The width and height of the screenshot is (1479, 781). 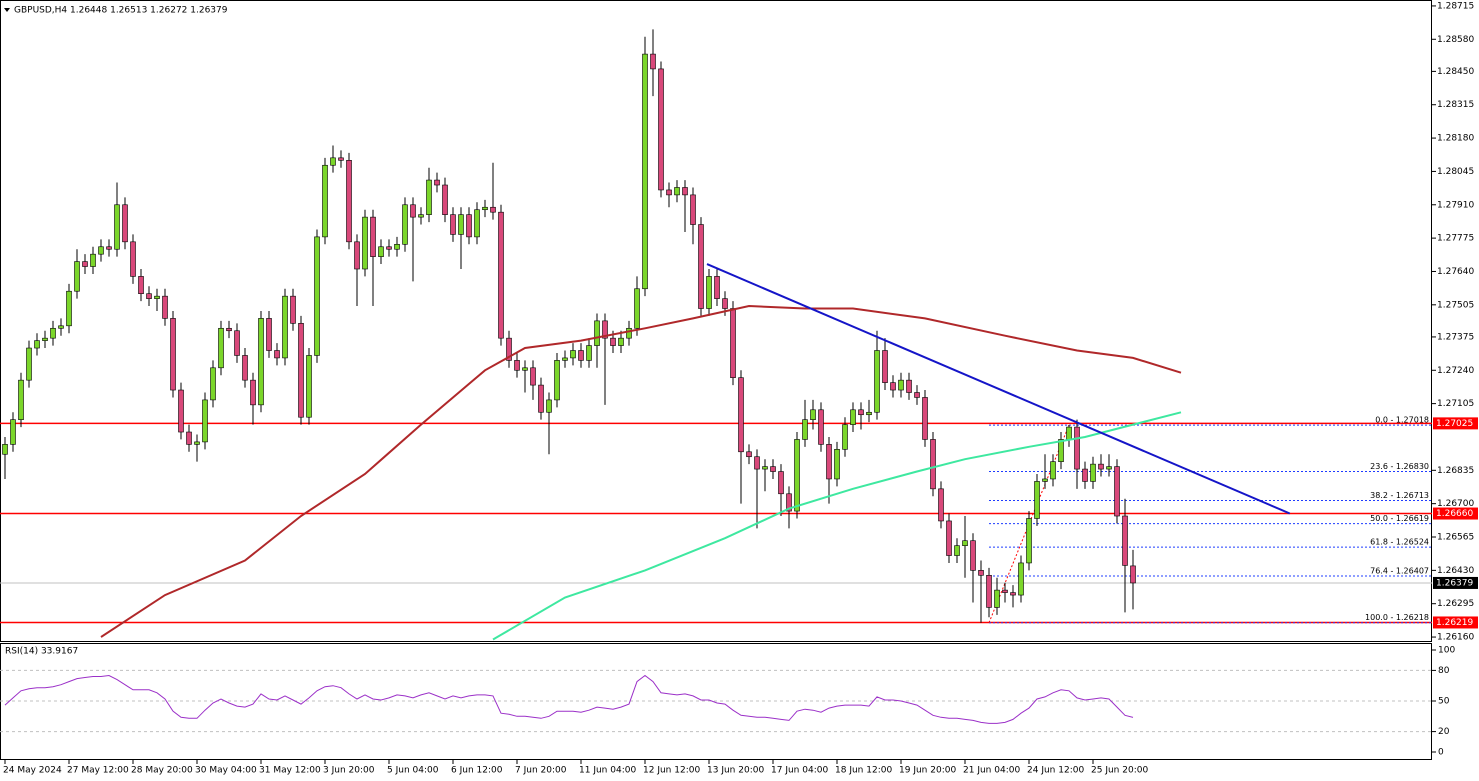 What do you see at coordinates (1455, 272) in the screenshot?
I see `y-tick-label: 1.27640` at bounding box center [1455, 272].